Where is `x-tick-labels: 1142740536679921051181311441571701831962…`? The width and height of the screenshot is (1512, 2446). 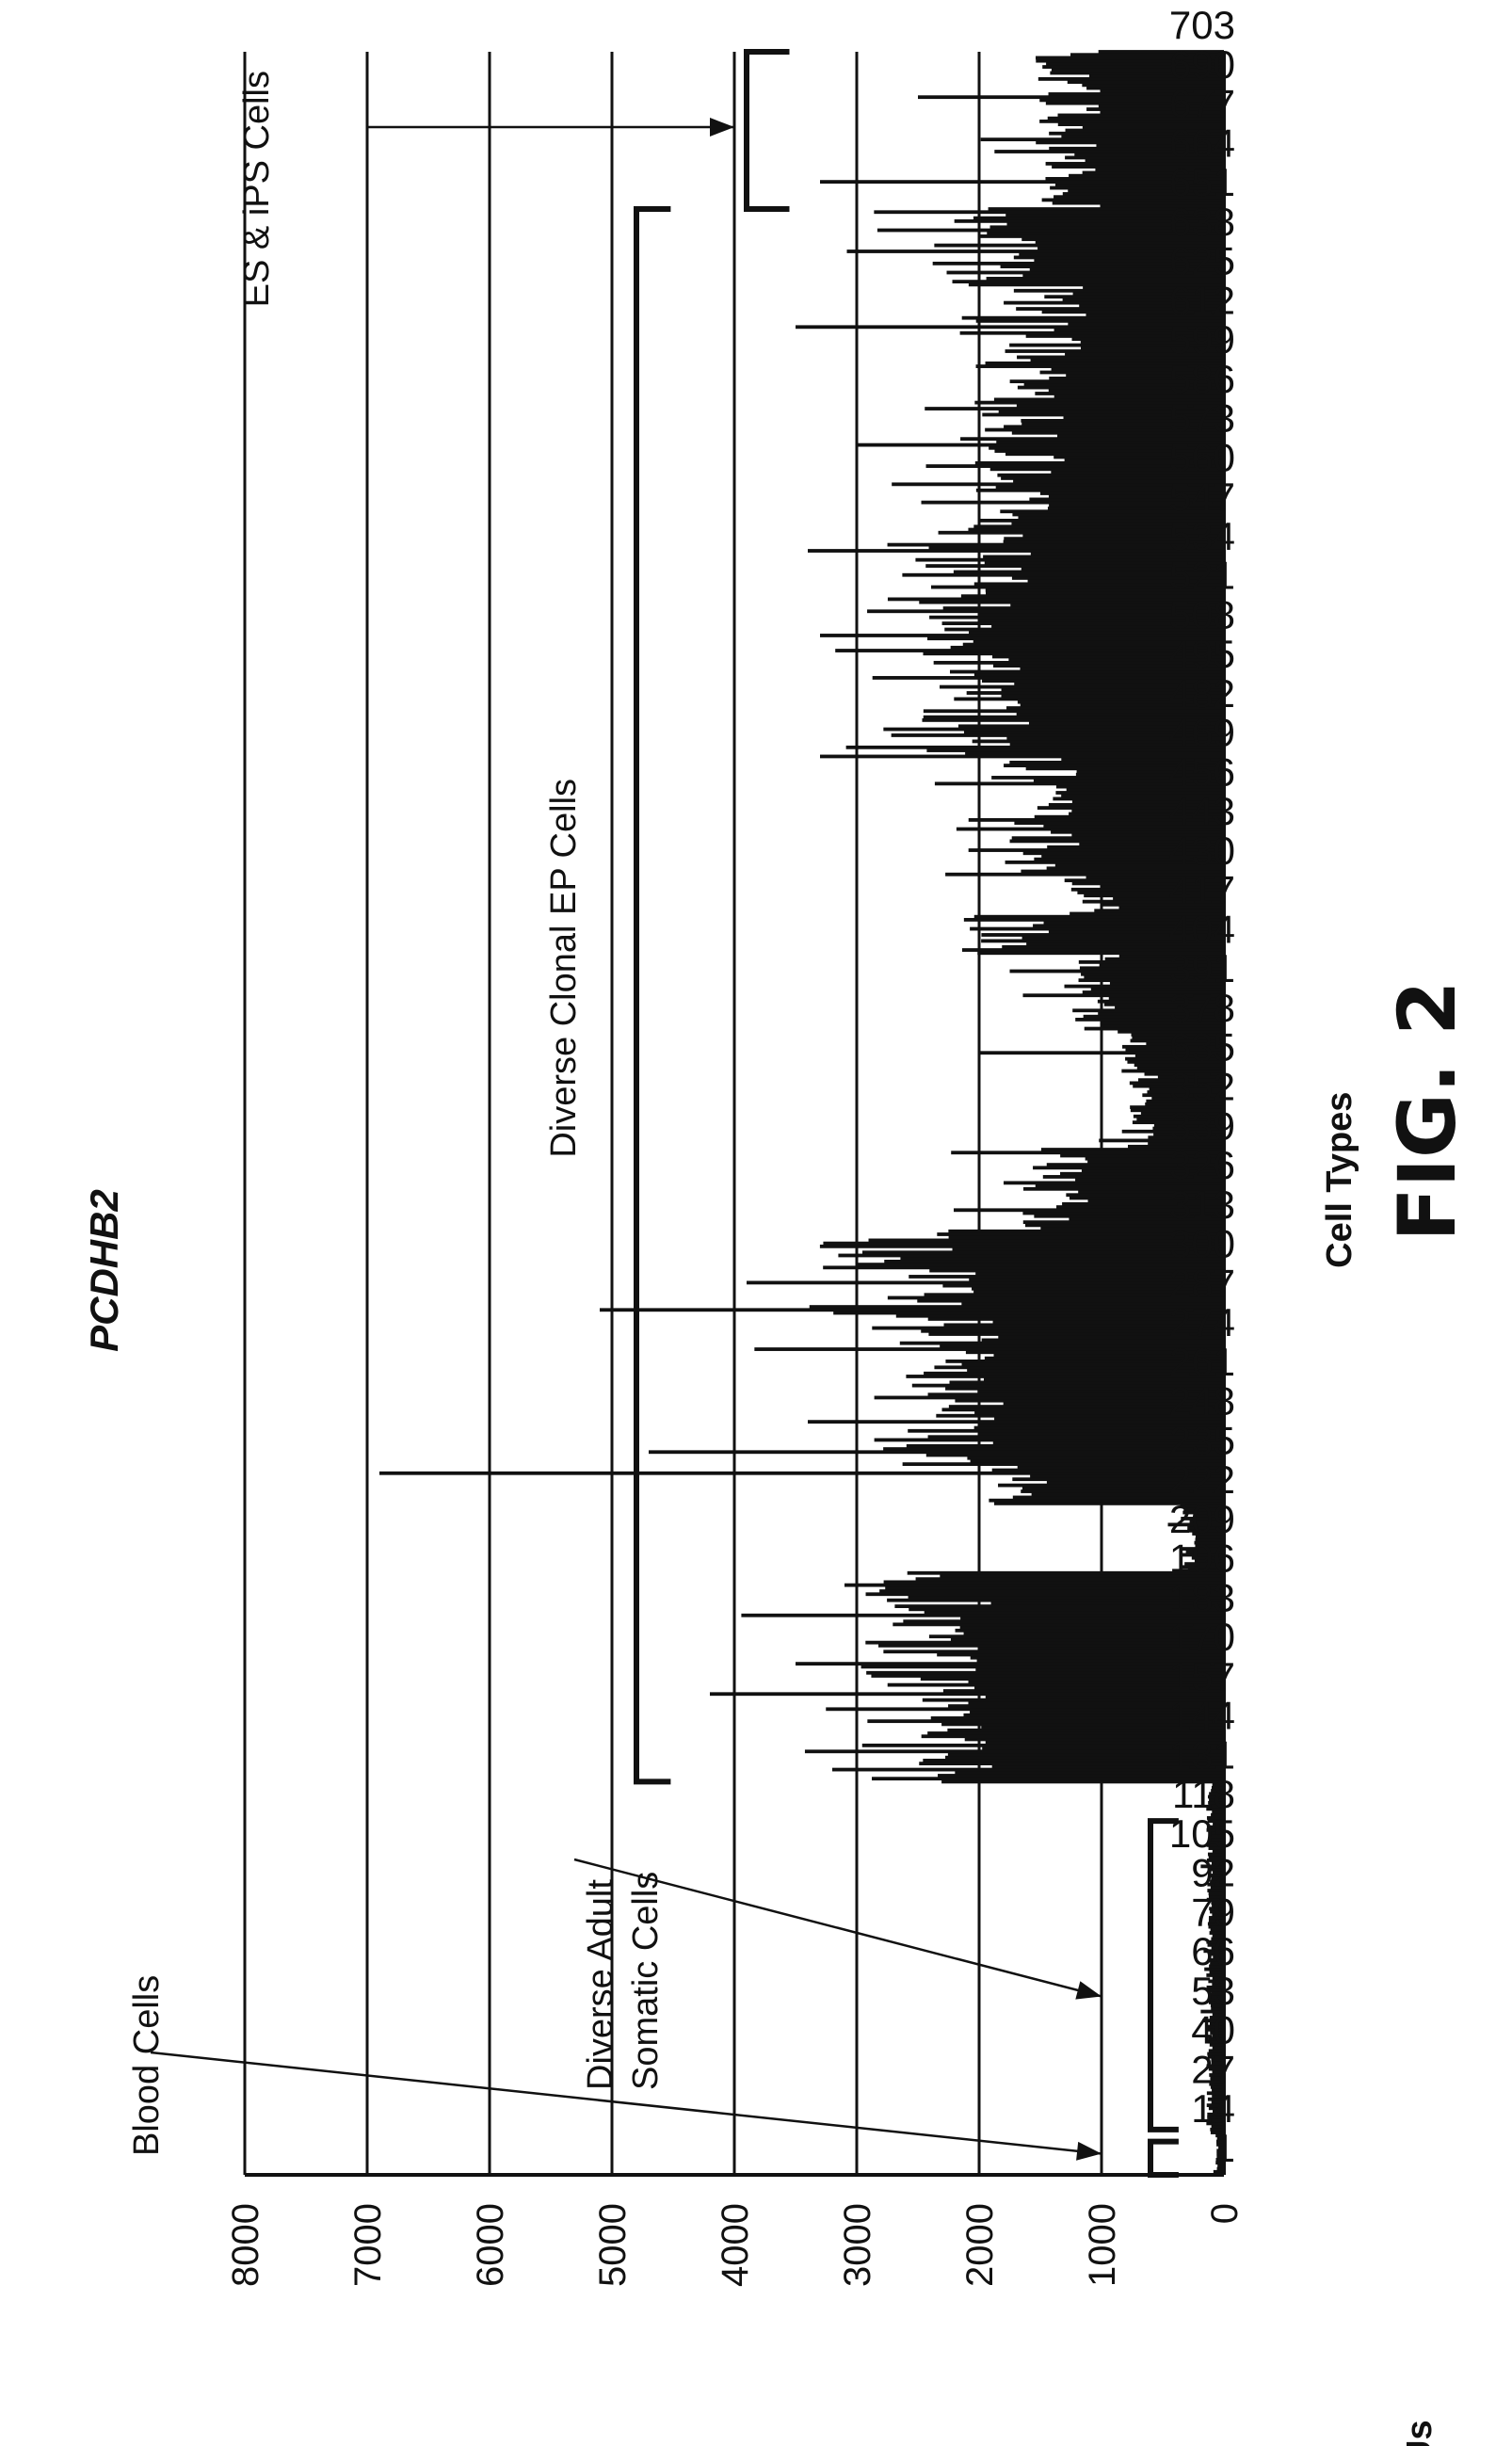 x-tick-labels: 1142740536679921051181311441571701831962… is located at coordinates (1202, 1086).